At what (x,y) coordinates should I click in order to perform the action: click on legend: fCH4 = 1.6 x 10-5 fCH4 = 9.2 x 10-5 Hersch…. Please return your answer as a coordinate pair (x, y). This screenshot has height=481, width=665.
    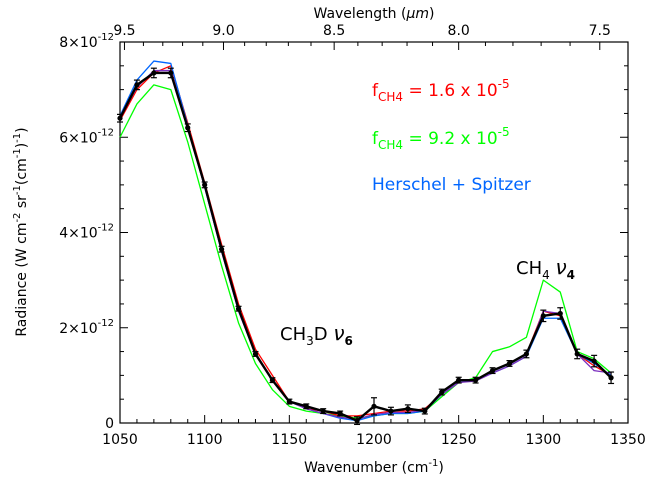
    Looking at the image, I should click on (451, 136).